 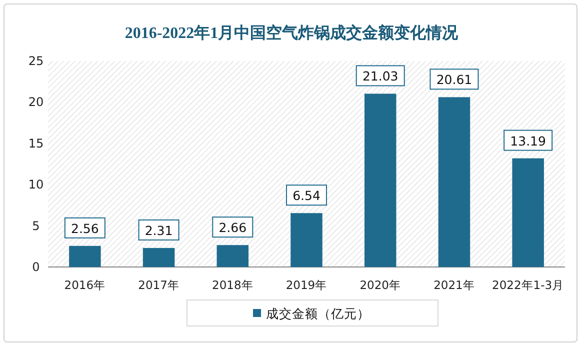 I want to click on x-tick-label: 2016年, so click(x=85, y=285).